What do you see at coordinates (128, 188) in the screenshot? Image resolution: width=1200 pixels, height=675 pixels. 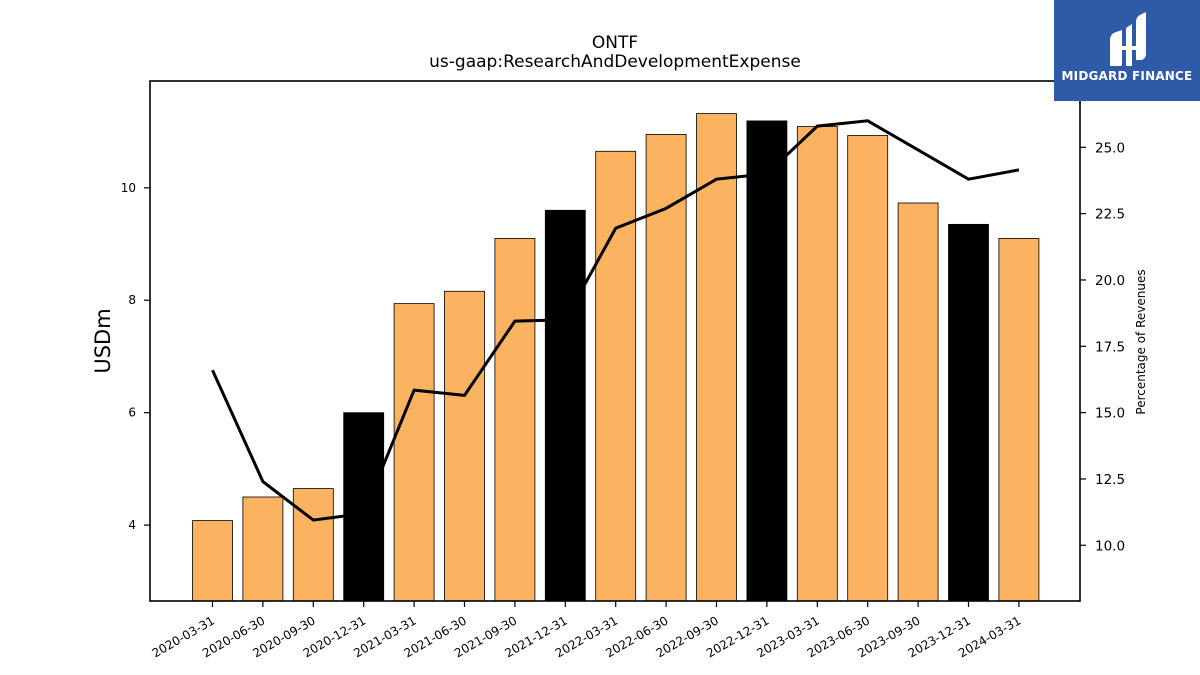 I see `y-tick-label: 10` at bounding box center [128, 188].